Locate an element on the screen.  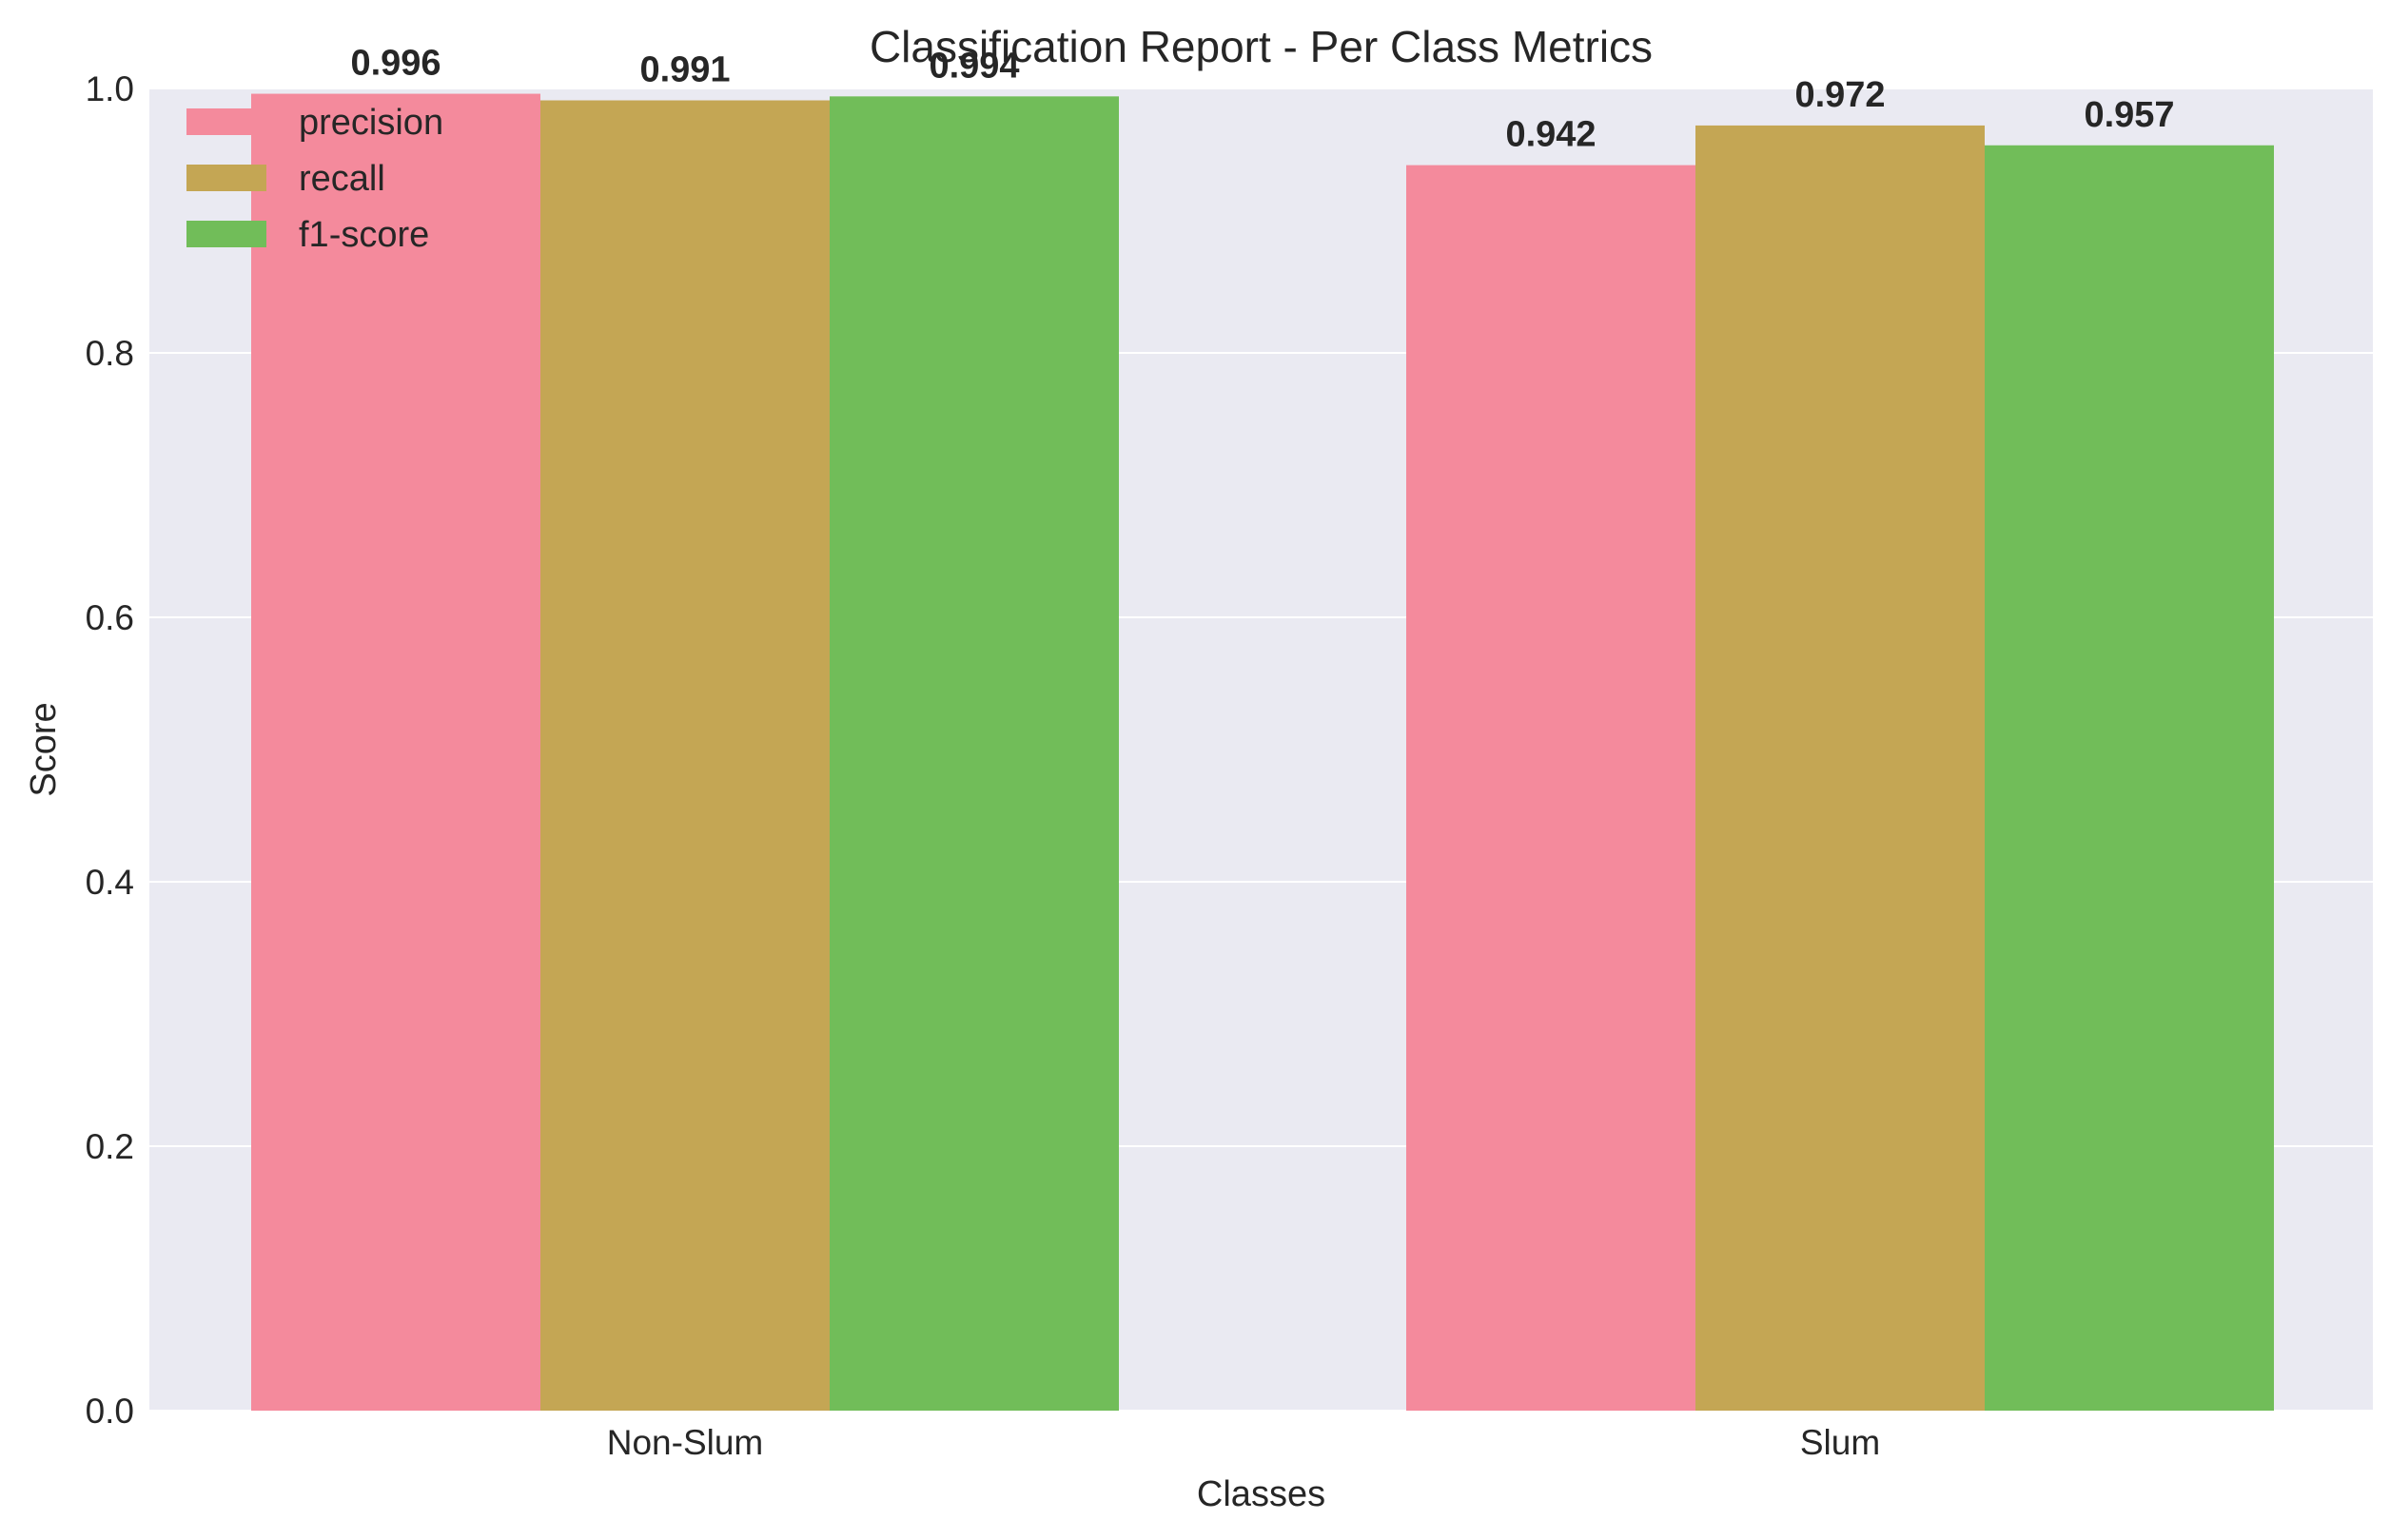
y-tick-label: 0.2 is located at coordinates (110, 1147).